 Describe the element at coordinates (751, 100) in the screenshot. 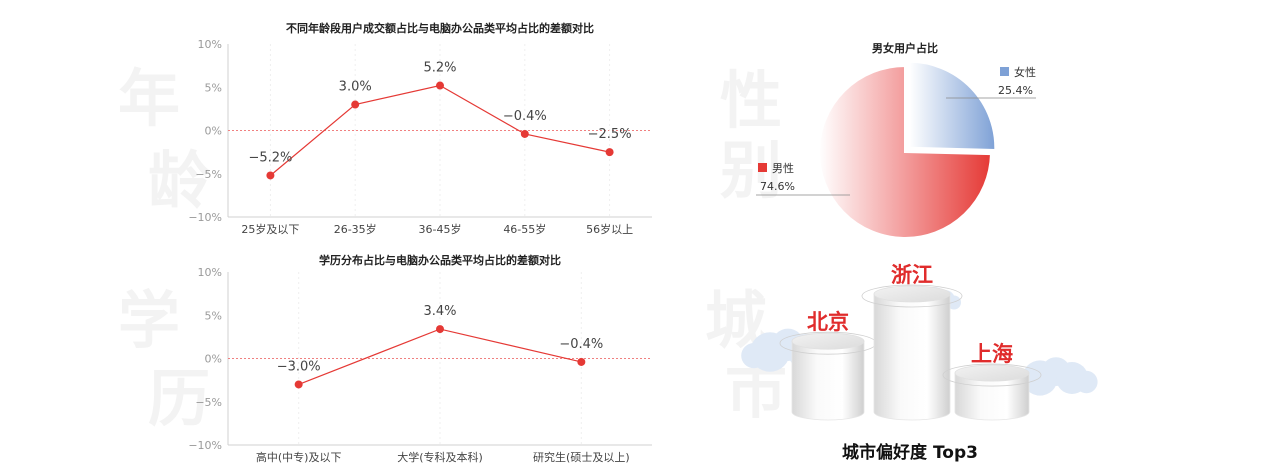

I see `watermark-gender-1: 性` at that location.